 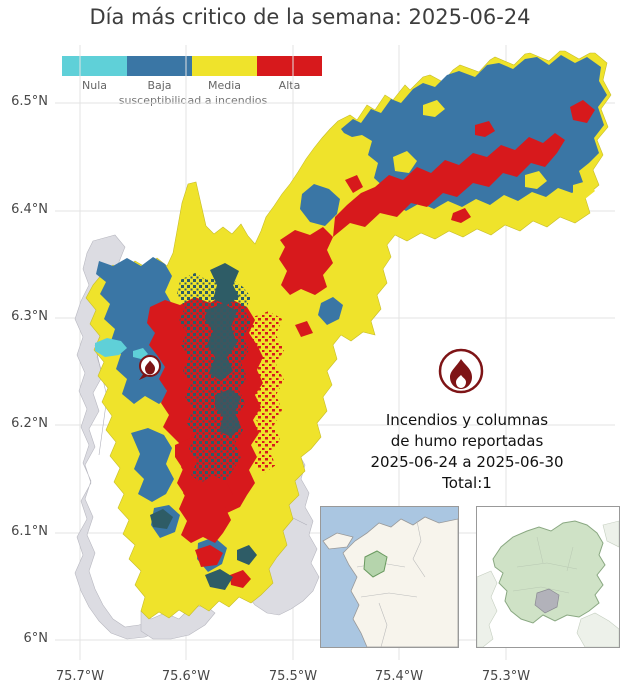 What do you see at coordinates (224, 66) in the screenshot?
I see `legend-swatch-media` at bounding box center [224, 66].